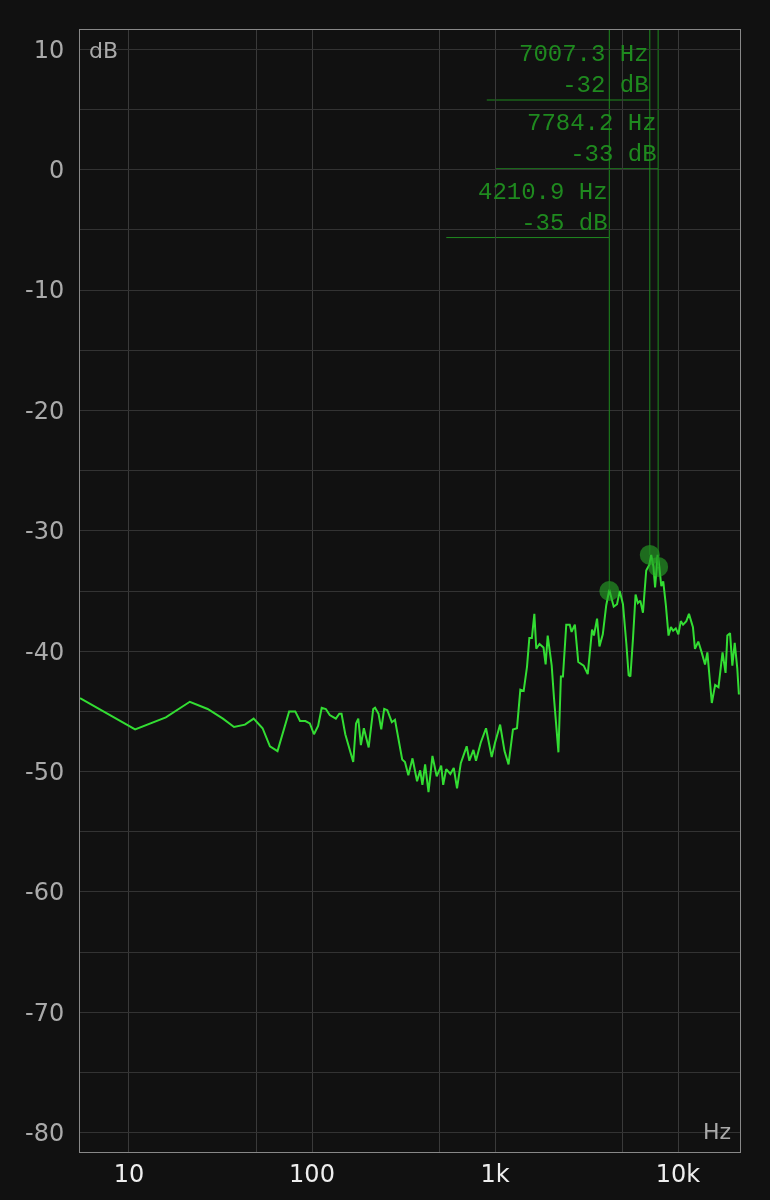 The image size is (770, 1200). I want to click on x-tick-label: 10k, so click(678, 1173).